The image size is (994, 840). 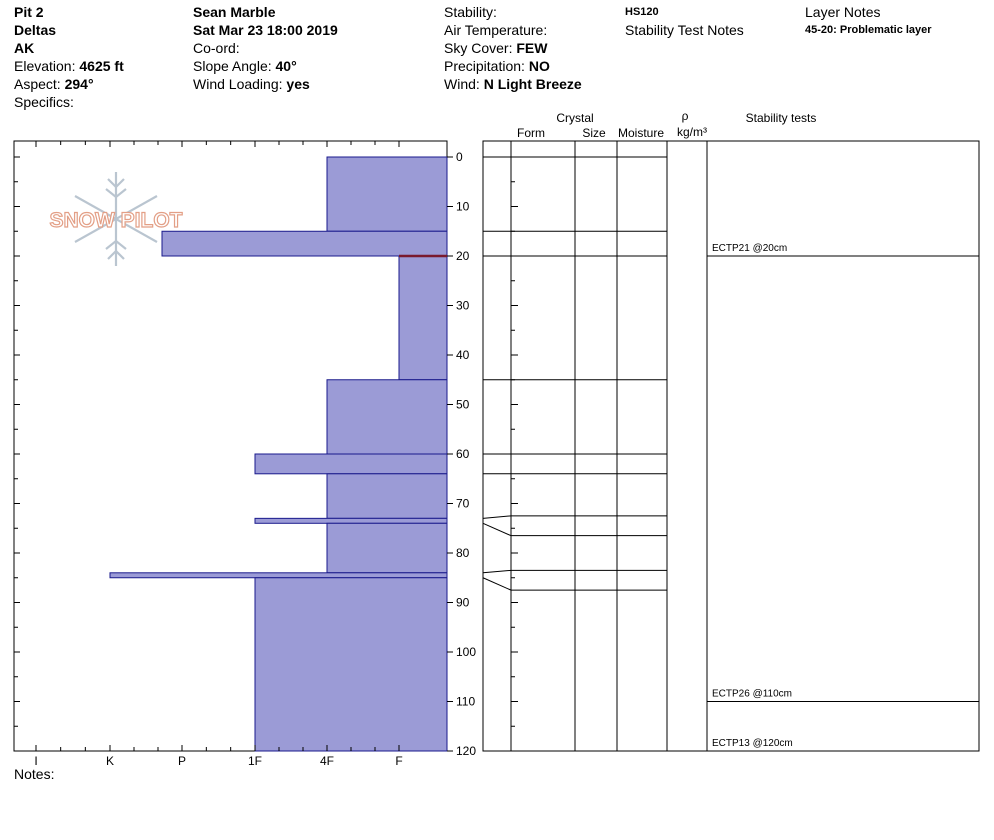 What do you see at coordinates (463, 553) in the screenshot?
I see `depth-tick-label: 80` at bounding box center [463, 553].